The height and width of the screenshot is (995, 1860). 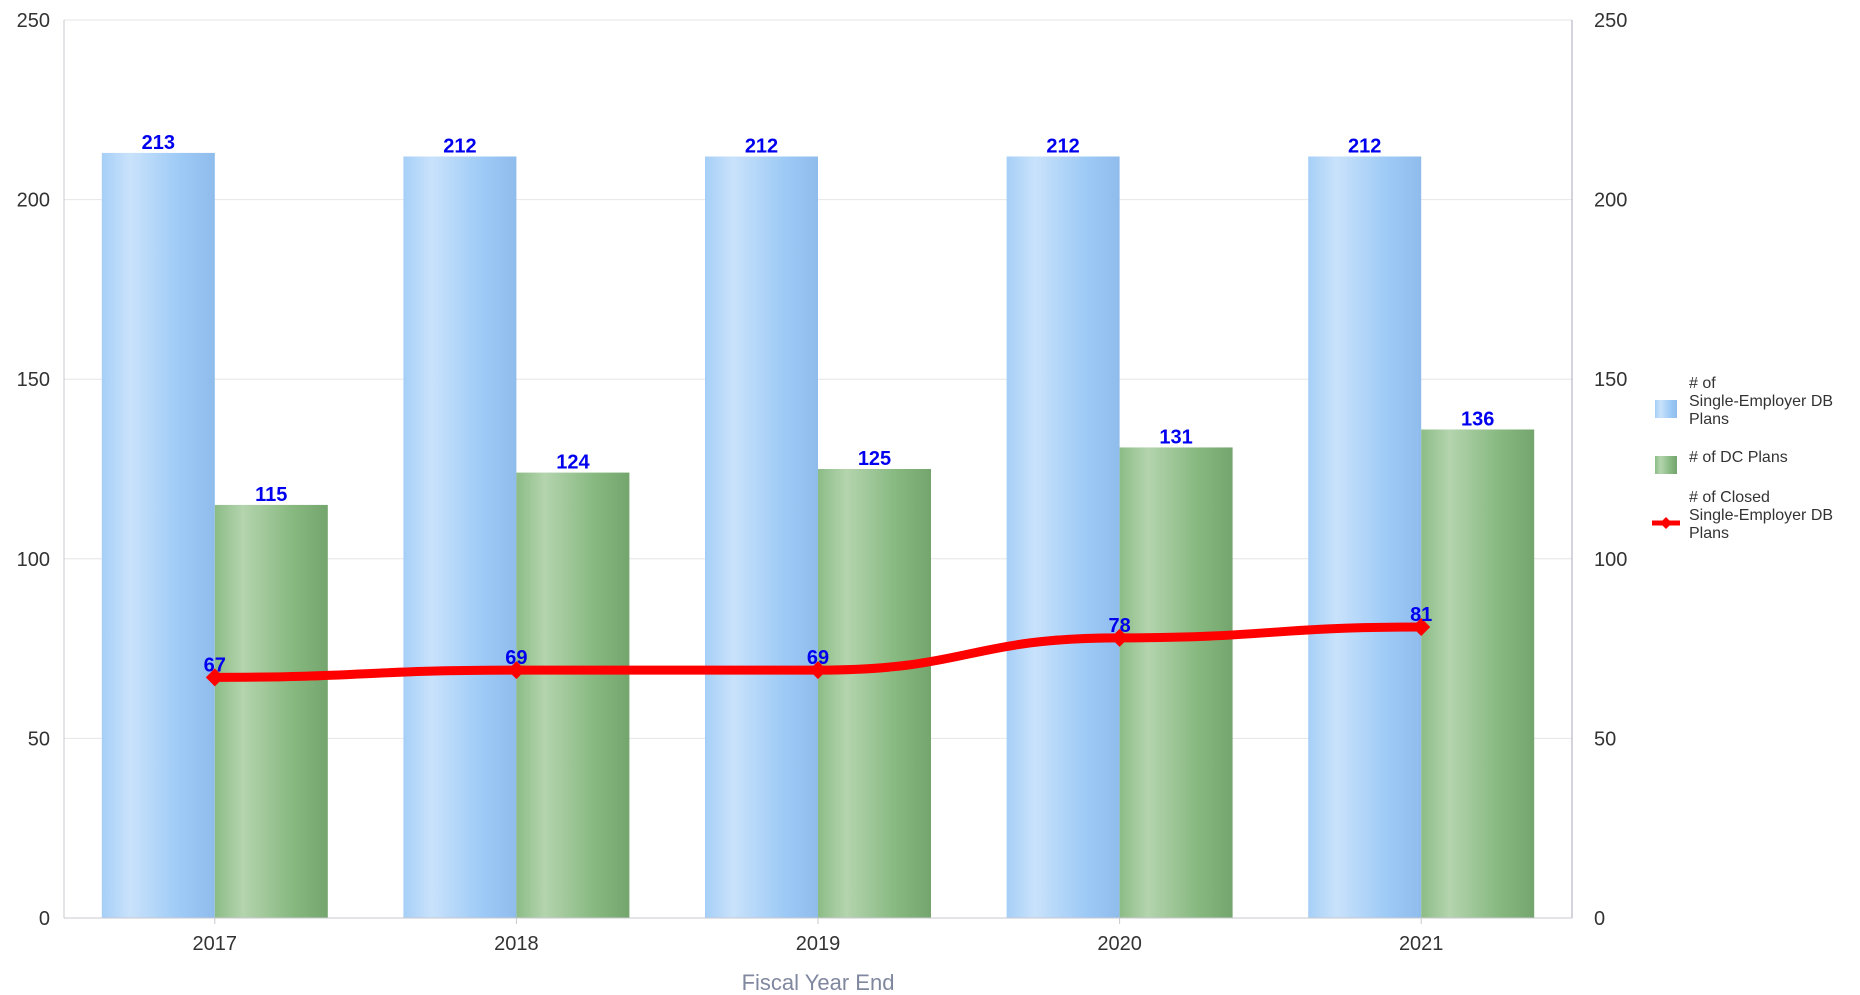 What do you see at coordinates (1702, 383) in the screenshot?
I see `legend-label: # of` at bounding box center [1702, 383].